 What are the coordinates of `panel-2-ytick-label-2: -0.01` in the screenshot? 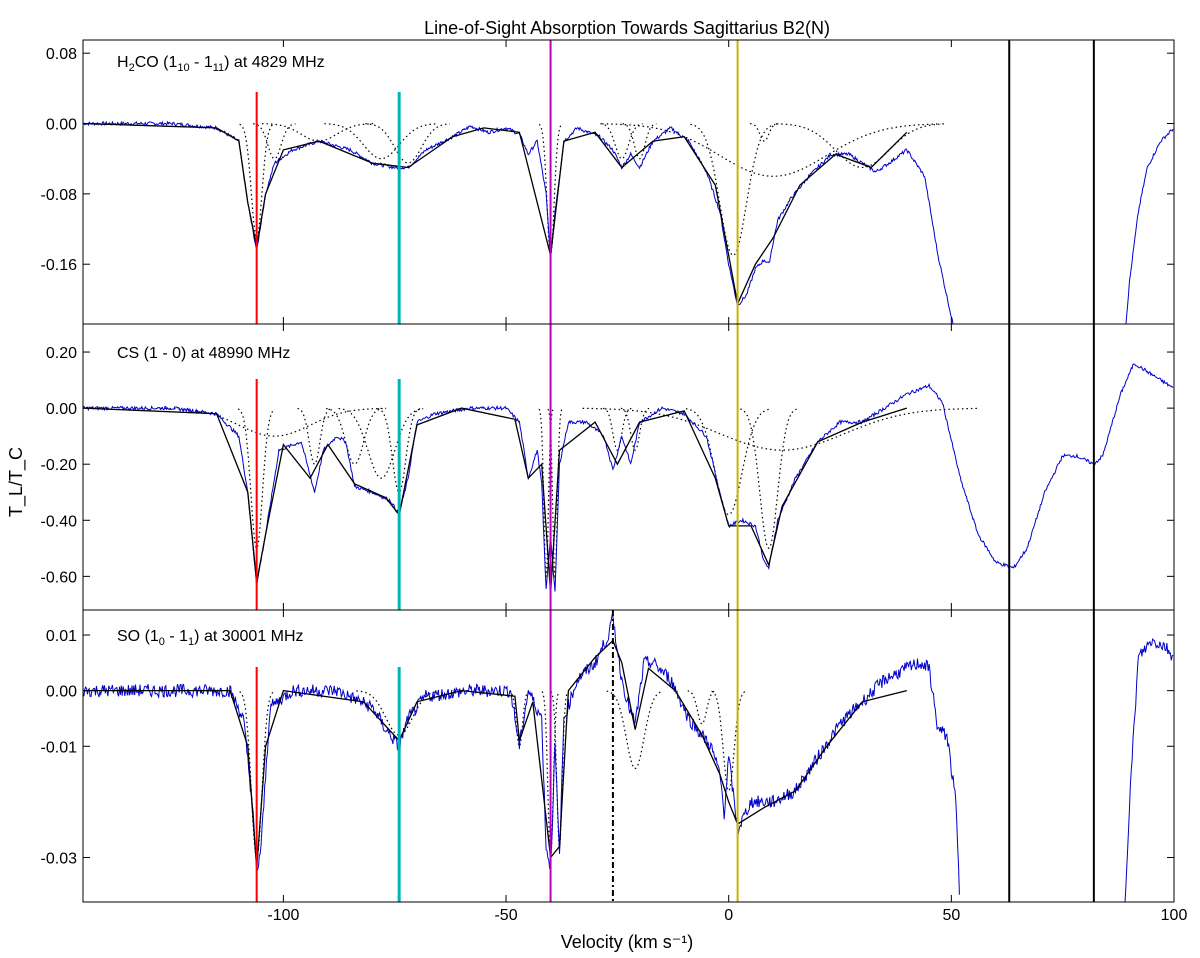 It's located at (59, 747).